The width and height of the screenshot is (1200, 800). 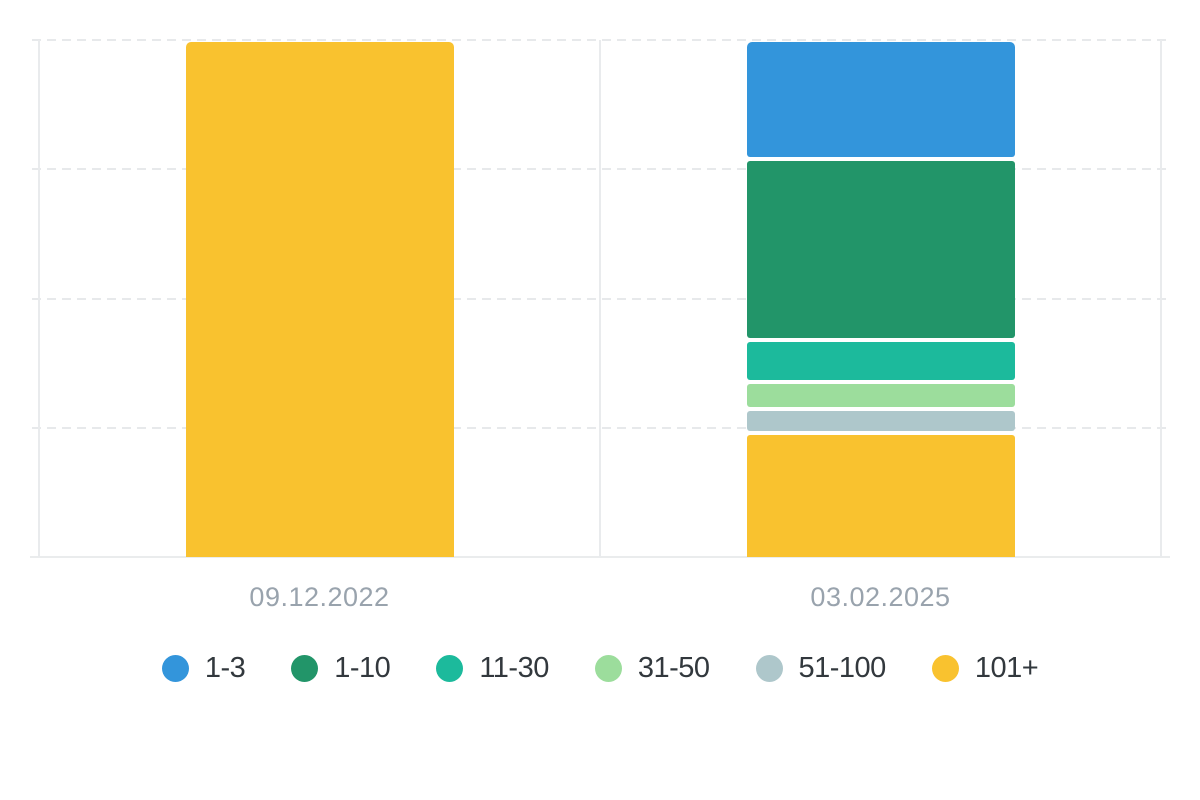 What do you see at coordinates (225, 668) in the screenshot?
I see `legend-label: 1-3` at bounding box center [225, 668].